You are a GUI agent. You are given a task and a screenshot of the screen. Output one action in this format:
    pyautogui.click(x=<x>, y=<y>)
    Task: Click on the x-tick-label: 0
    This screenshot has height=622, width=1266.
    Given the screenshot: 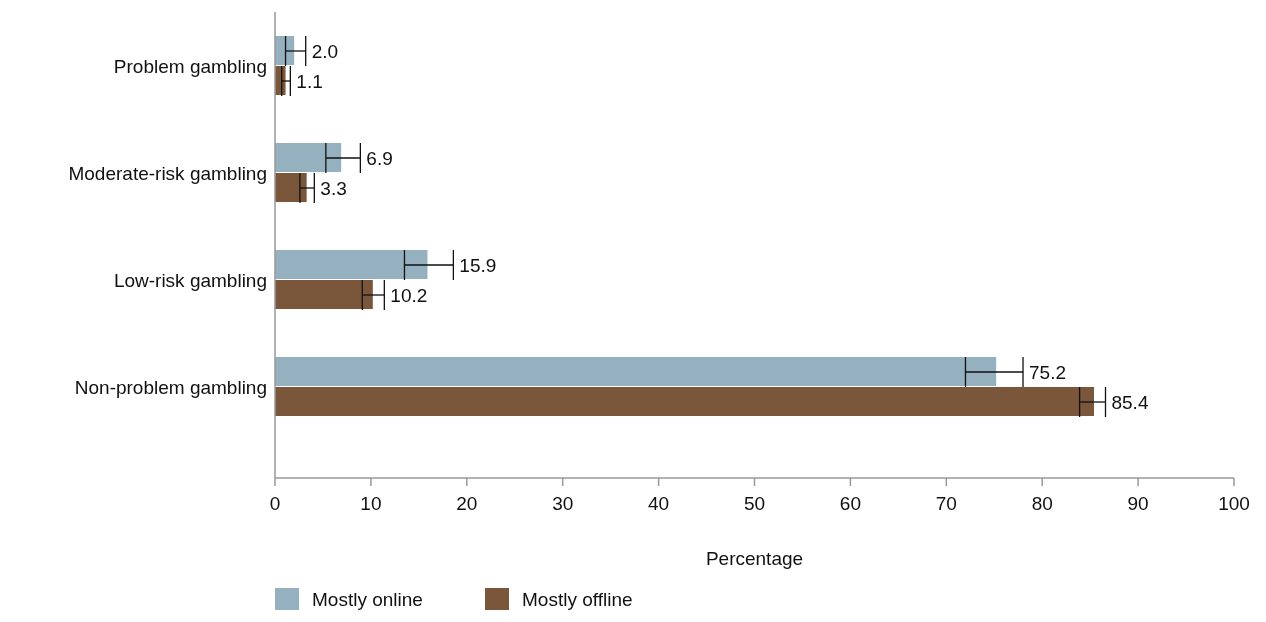 What is the action you would take?
    pyautogui.click(x=275, y=503)
    